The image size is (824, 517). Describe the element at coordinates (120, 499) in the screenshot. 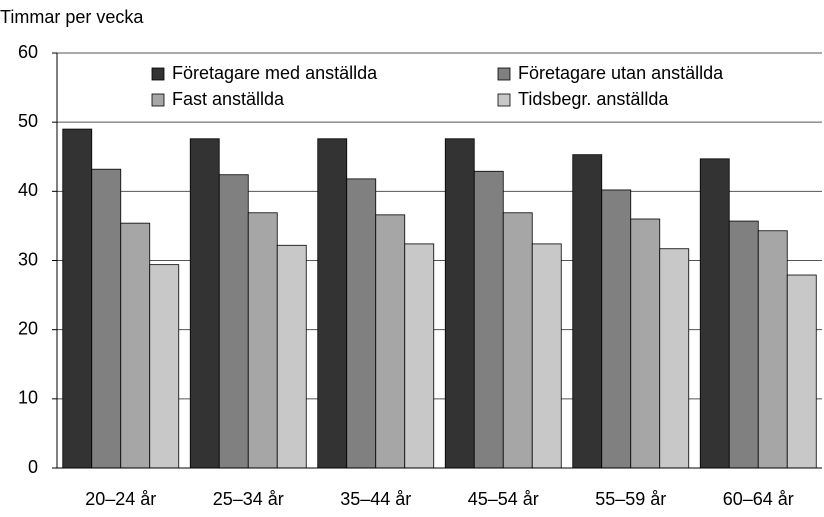

I see `x-tick-label: 20–24 år` at that location.